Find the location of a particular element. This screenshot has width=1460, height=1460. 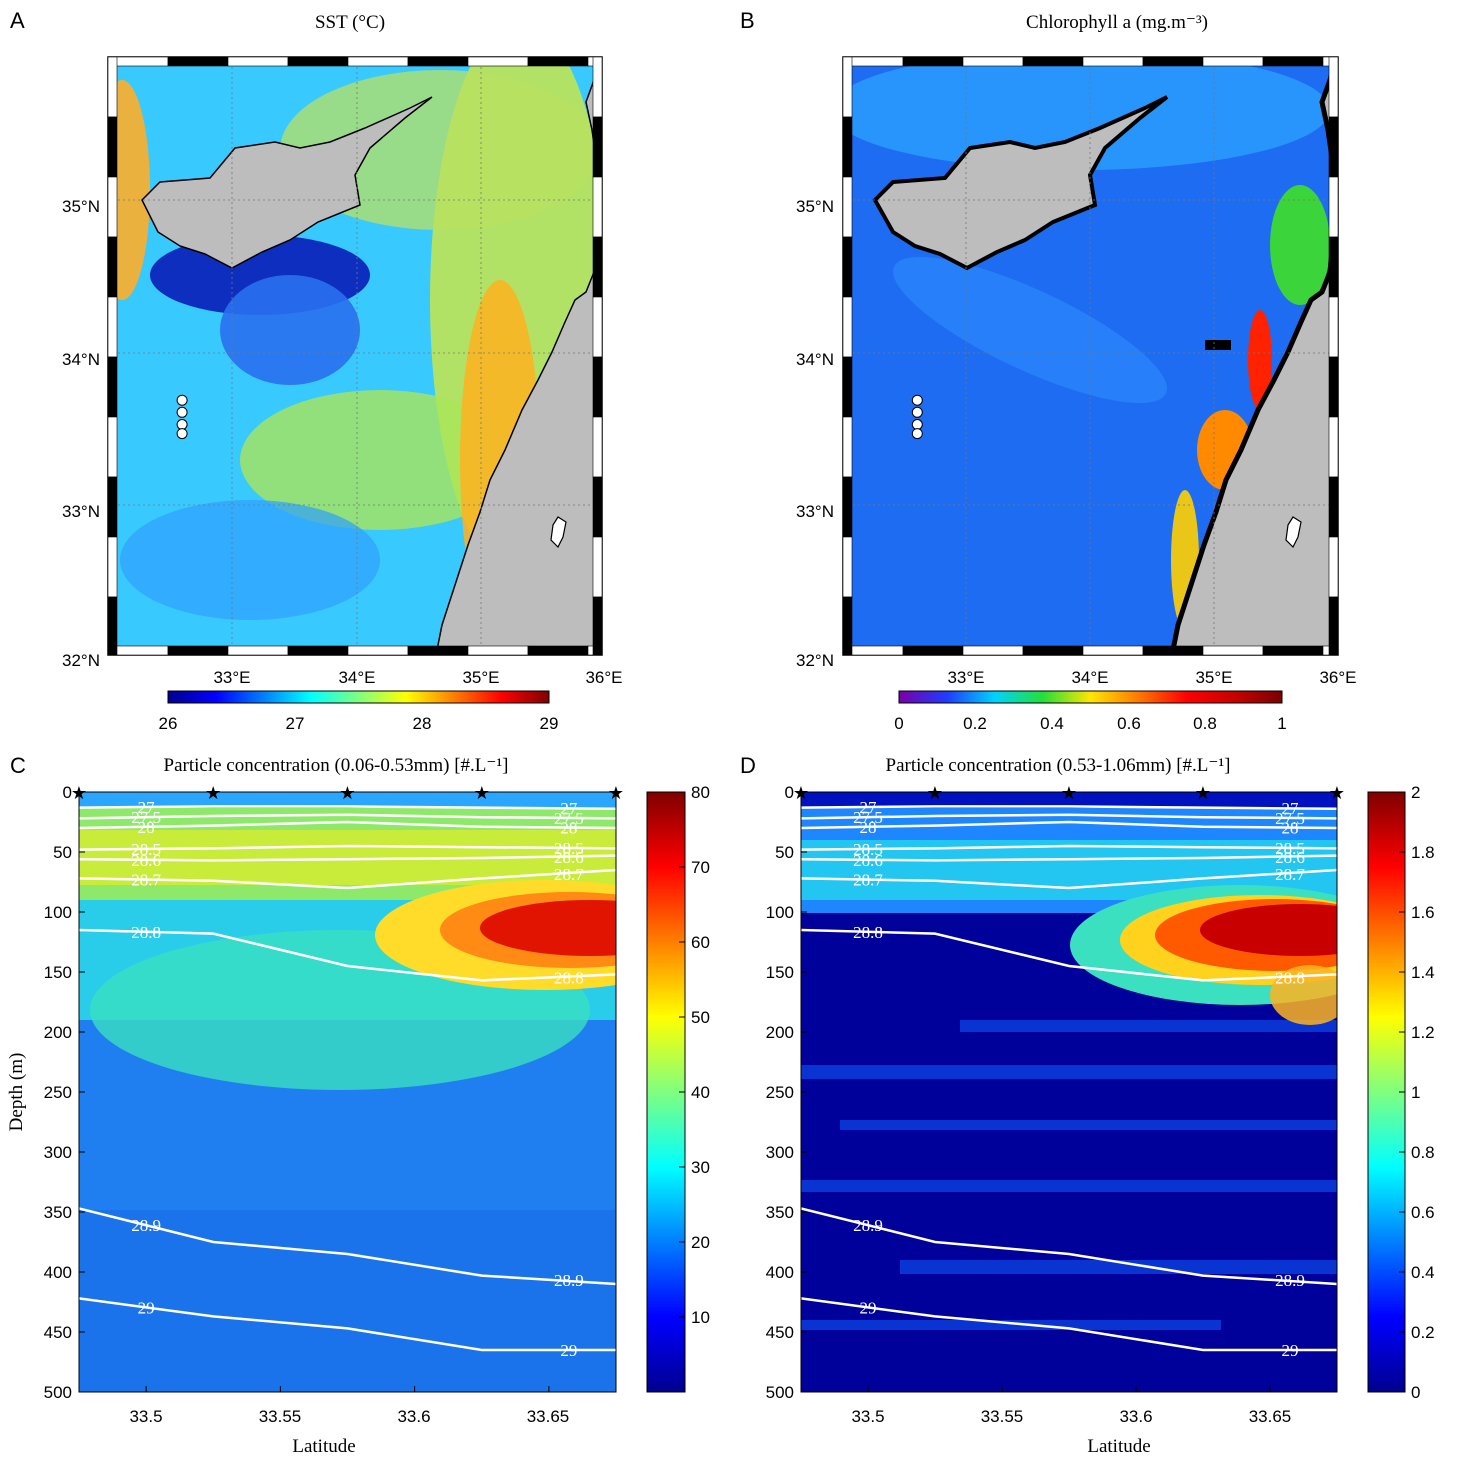

x-tick-label: 33.5 is located at coordinates (867, 1416).